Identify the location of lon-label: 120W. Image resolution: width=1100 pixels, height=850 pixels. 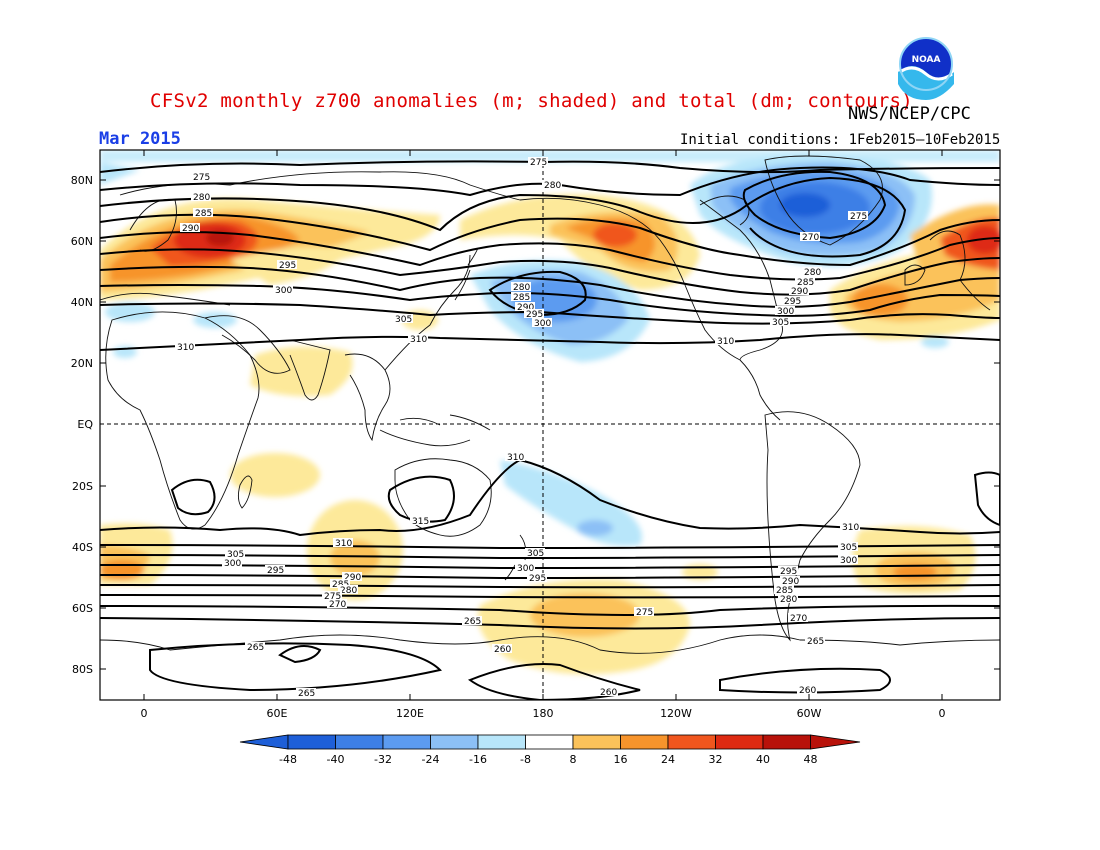
(676, 713).